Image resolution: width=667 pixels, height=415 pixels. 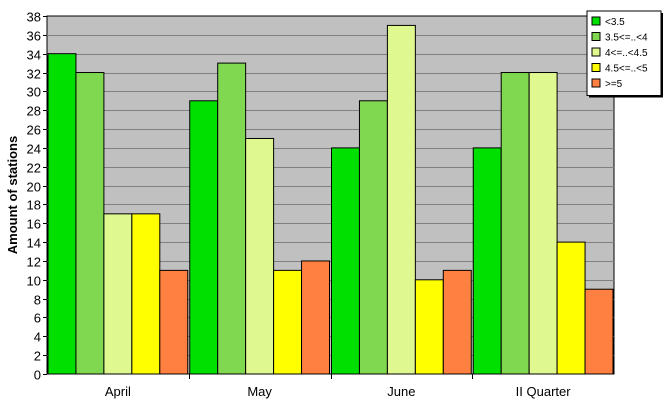 What do you see at coordinates (615, 22) in the screenshot?
I see `legend-label: <3.5` at bounding box center [615, 22].